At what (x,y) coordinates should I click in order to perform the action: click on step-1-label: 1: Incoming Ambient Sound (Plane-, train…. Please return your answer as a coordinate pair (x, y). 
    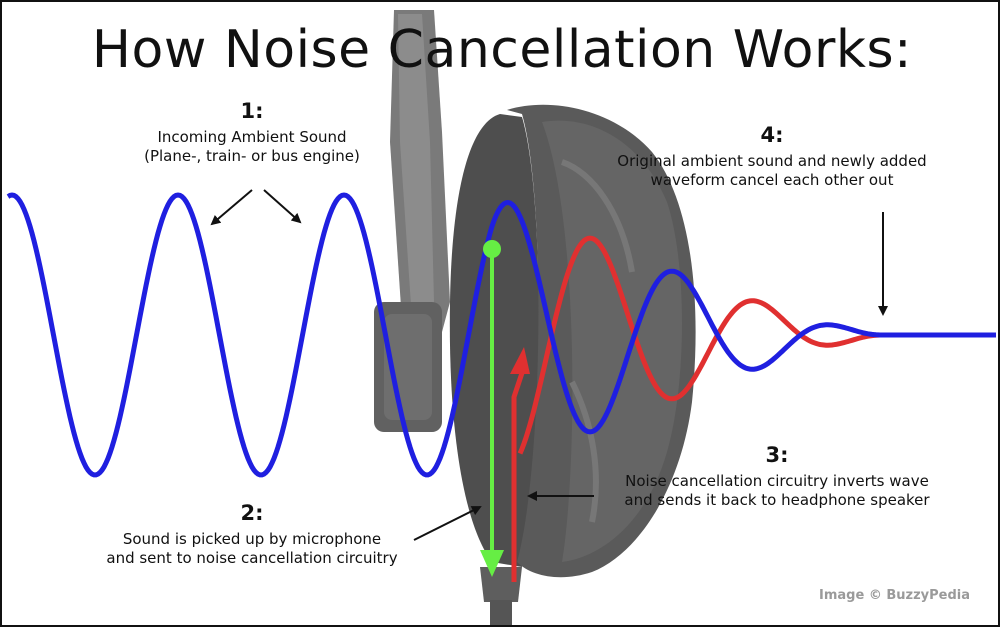
    Looking at the image, I should click on (252, 132).